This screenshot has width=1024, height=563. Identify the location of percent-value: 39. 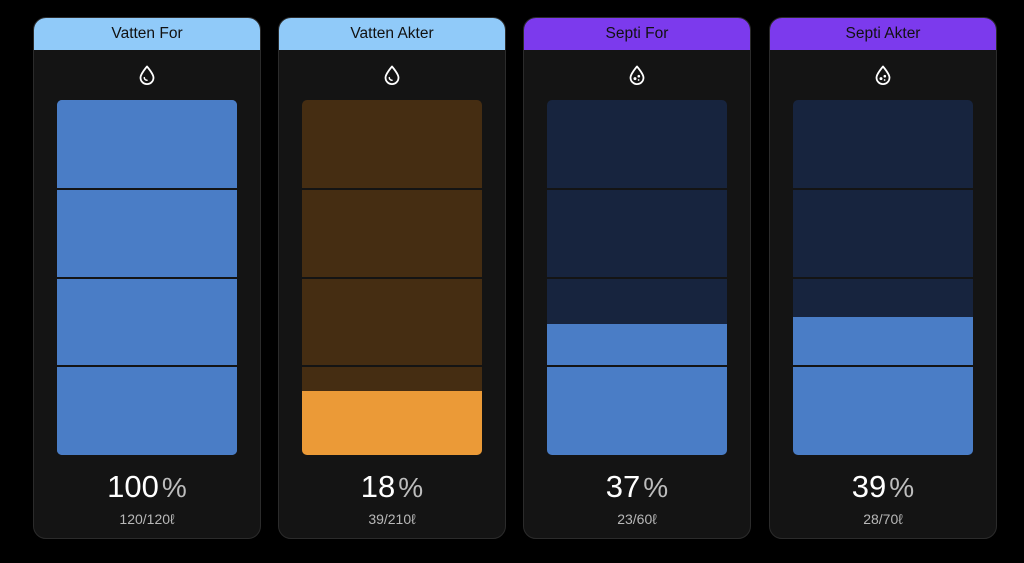
(869, 486).